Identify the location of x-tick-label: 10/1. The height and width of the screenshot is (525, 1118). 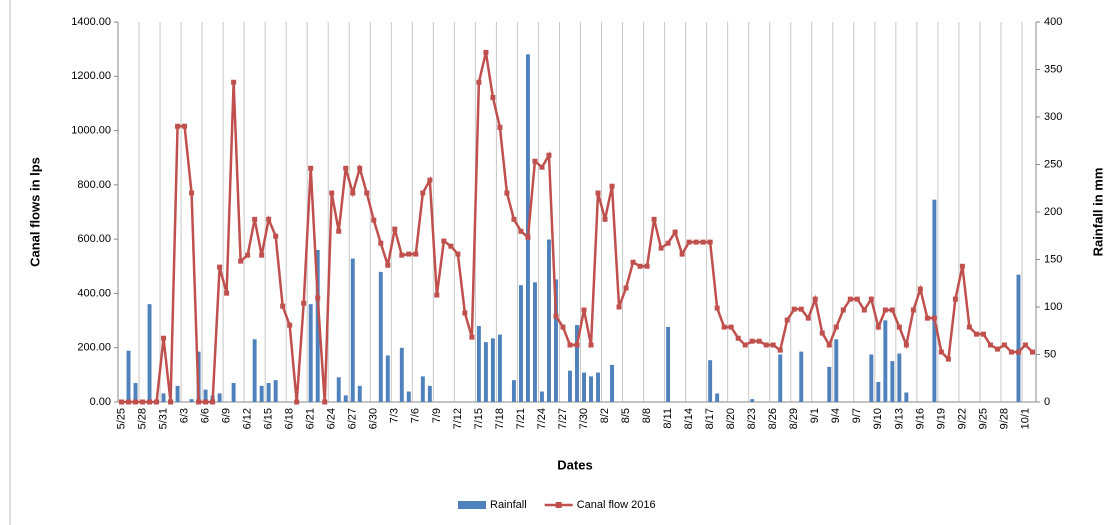
(1025, 418).